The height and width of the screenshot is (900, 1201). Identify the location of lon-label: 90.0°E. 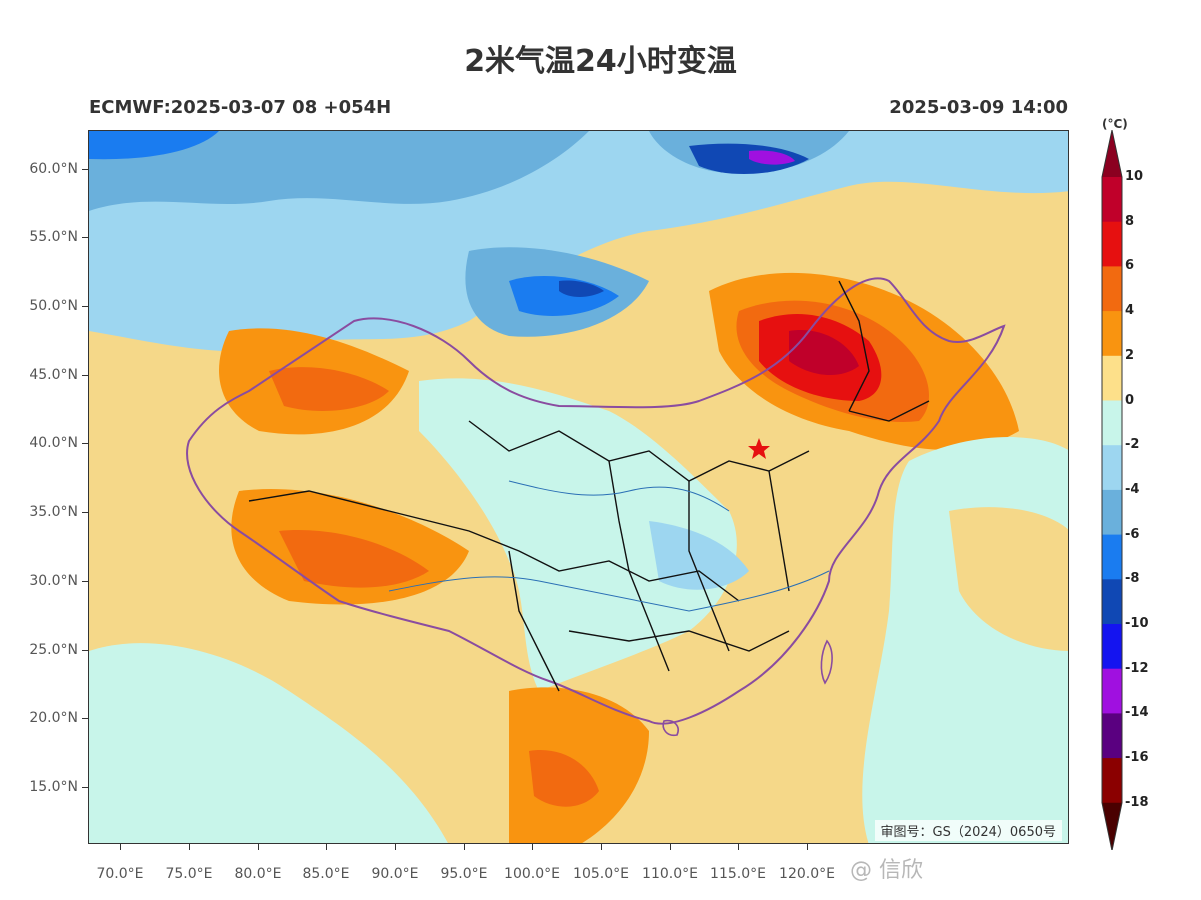
(395, 874).